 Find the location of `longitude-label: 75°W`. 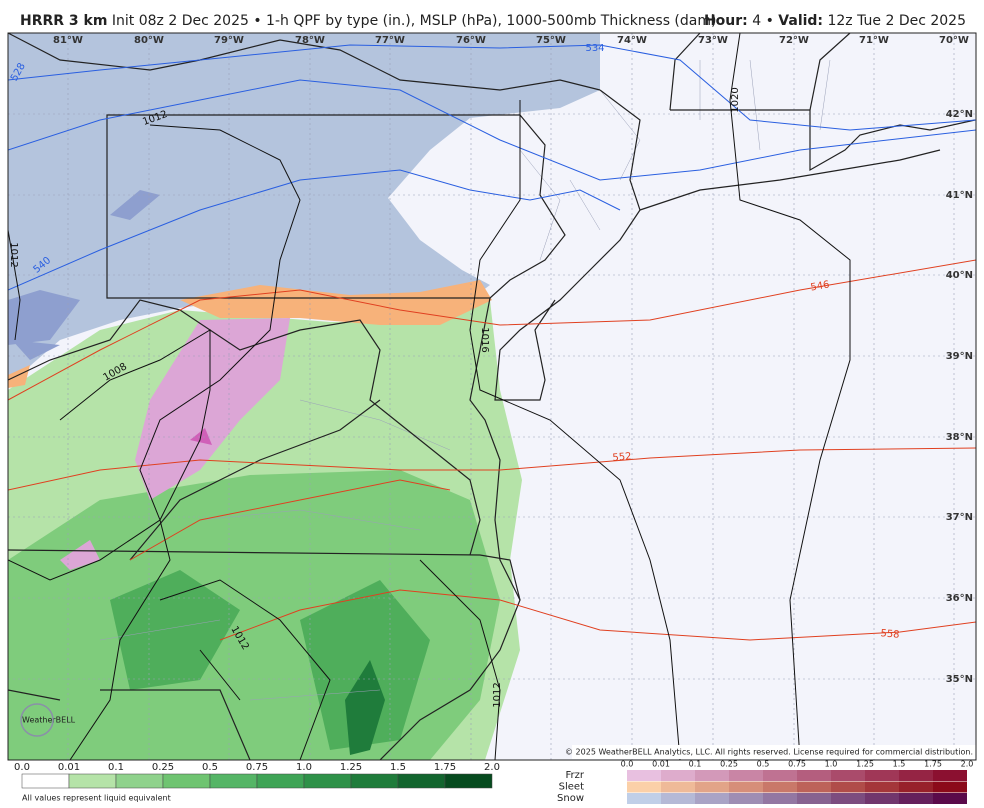

longitude-label: 75°W is located at coordinates (551, 40).